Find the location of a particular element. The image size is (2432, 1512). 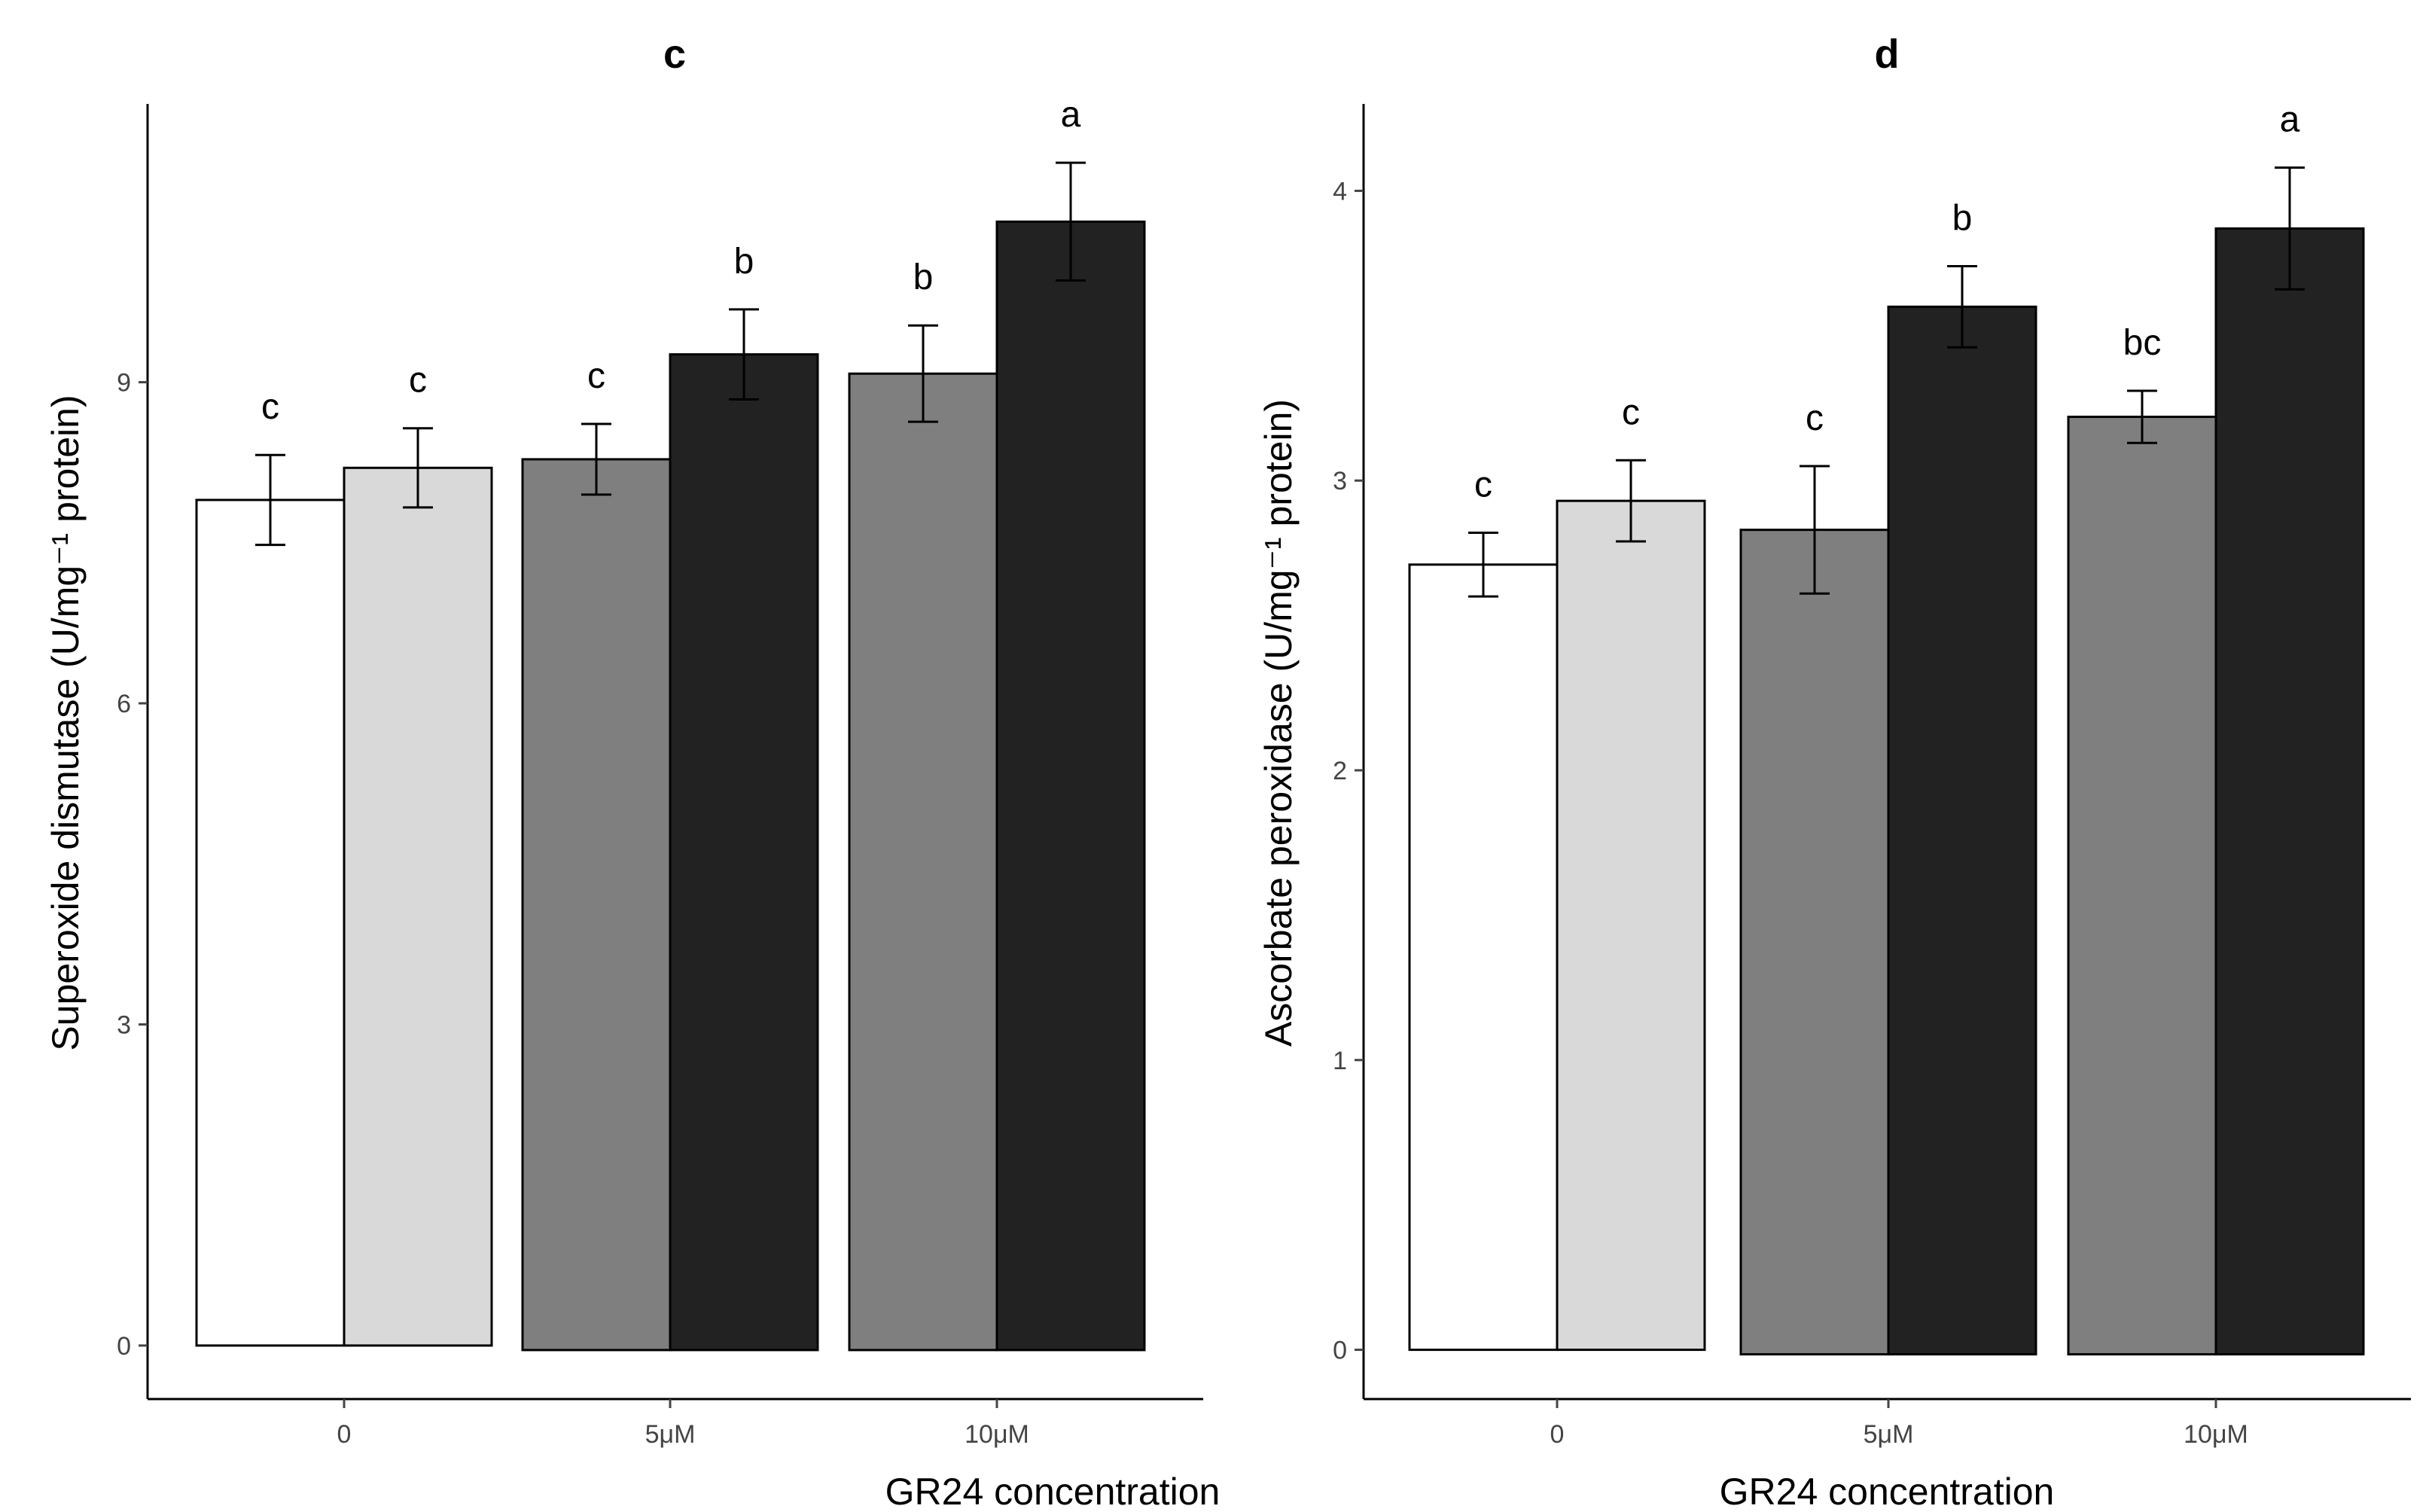

y-axis-label: Ascorbate peroxidase (U/mg⁻¹ protein) is located at coordinates (1278, 723).